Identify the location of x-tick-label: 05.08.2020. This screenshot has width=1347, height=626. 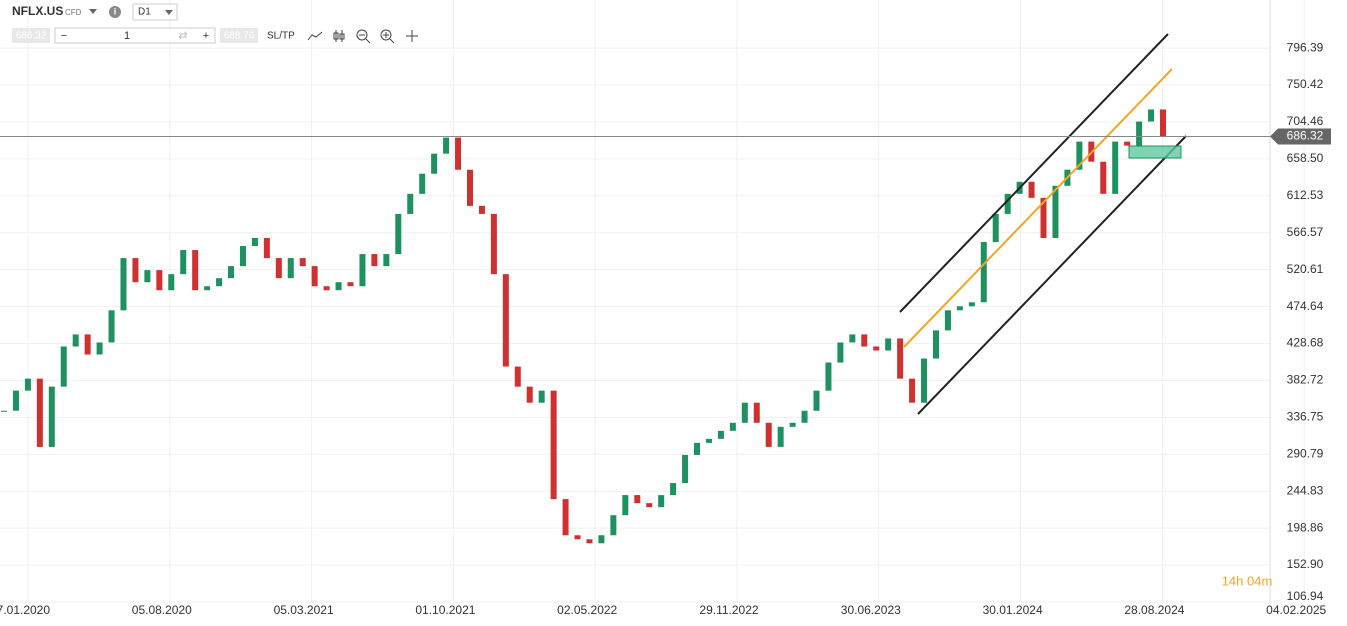
(162, 610).